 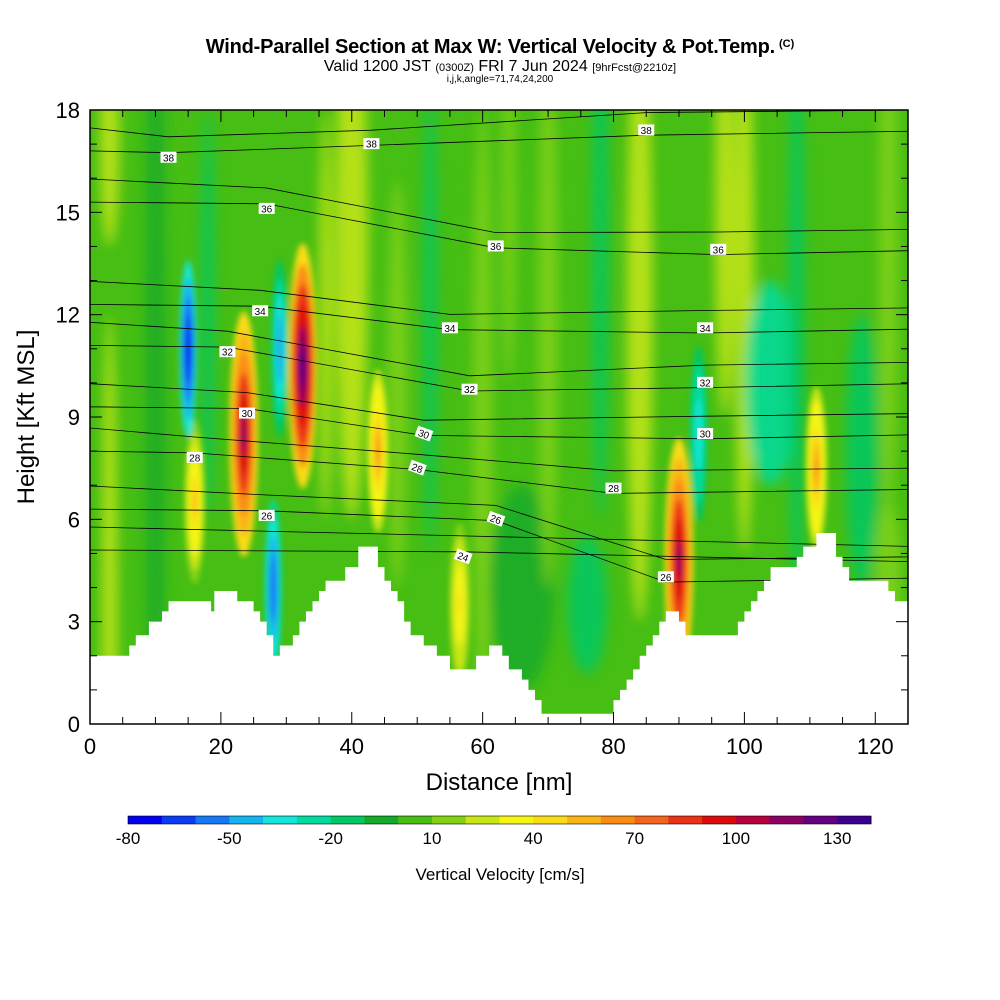 I want to click on colorbar-tick-label: 10, so click(x=431, y=838).